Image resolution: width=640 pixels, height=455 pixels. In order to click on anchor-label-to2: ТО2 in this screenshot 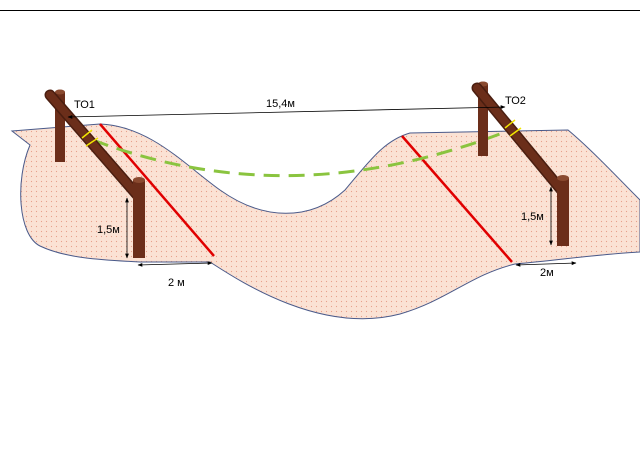, I will do `click(515, 101)`.